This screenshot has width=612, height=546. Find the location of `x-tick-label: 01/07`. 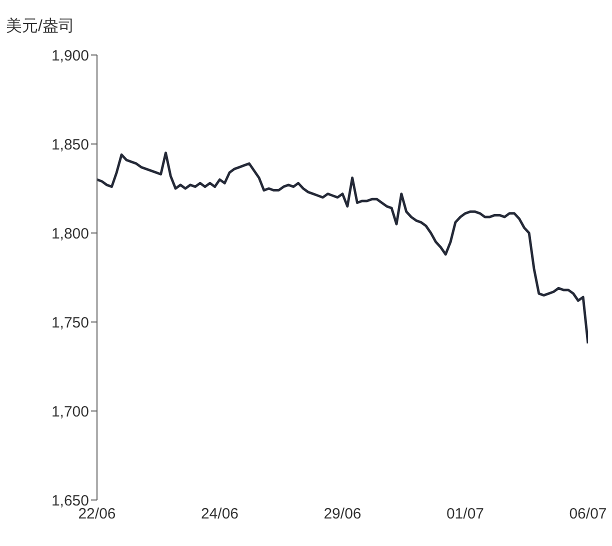

x-tick-label: 01/07 is located at coordinates (465, 514).